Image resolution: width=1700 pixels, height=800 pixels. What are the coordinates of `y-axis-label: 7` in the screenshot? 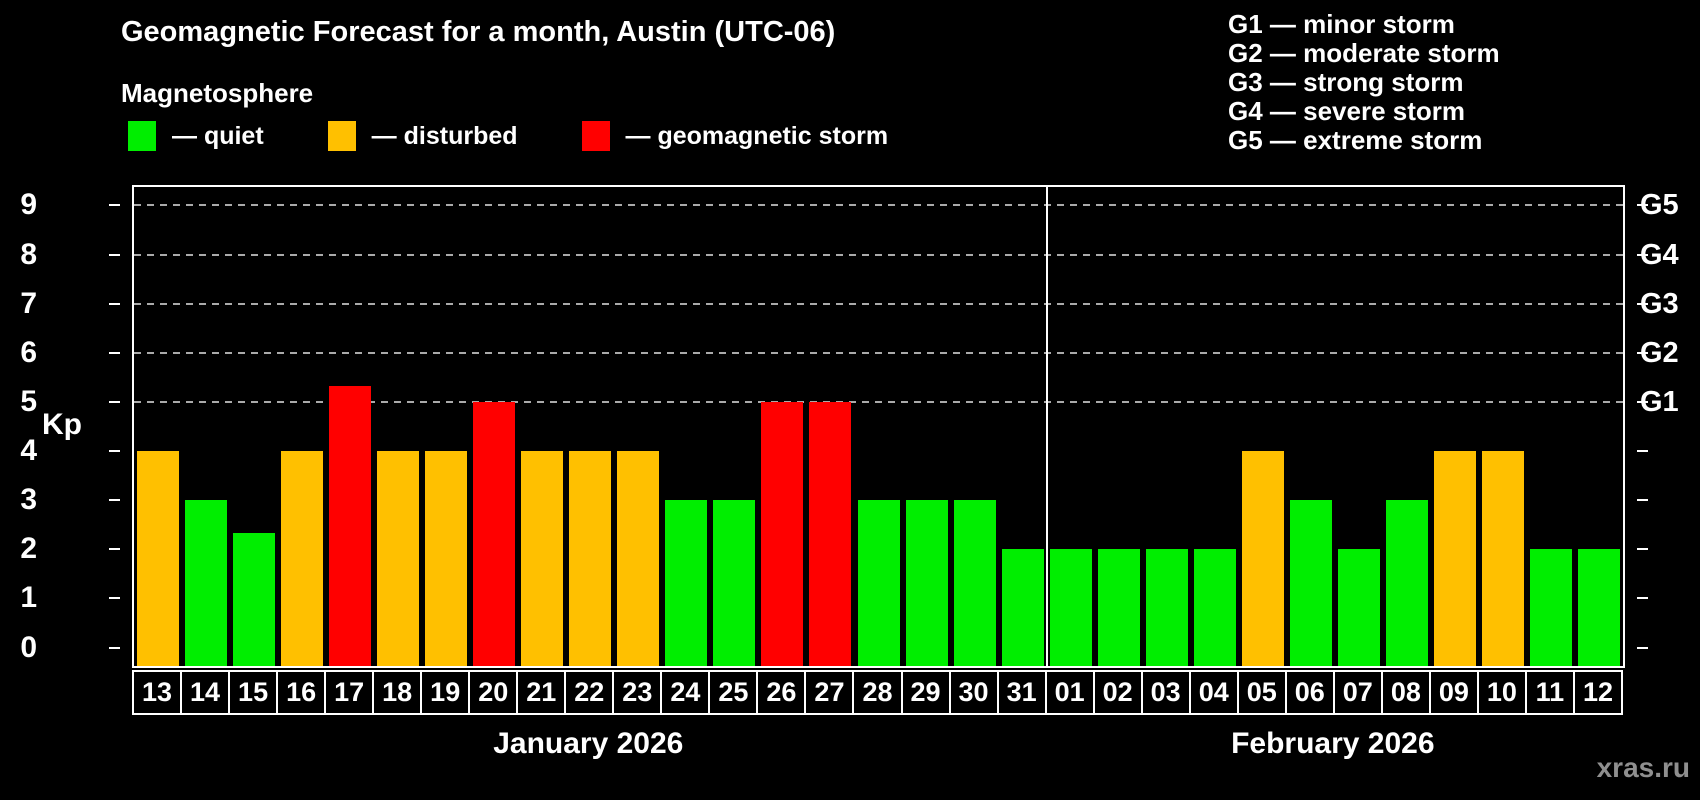 It's located at (28, 303).